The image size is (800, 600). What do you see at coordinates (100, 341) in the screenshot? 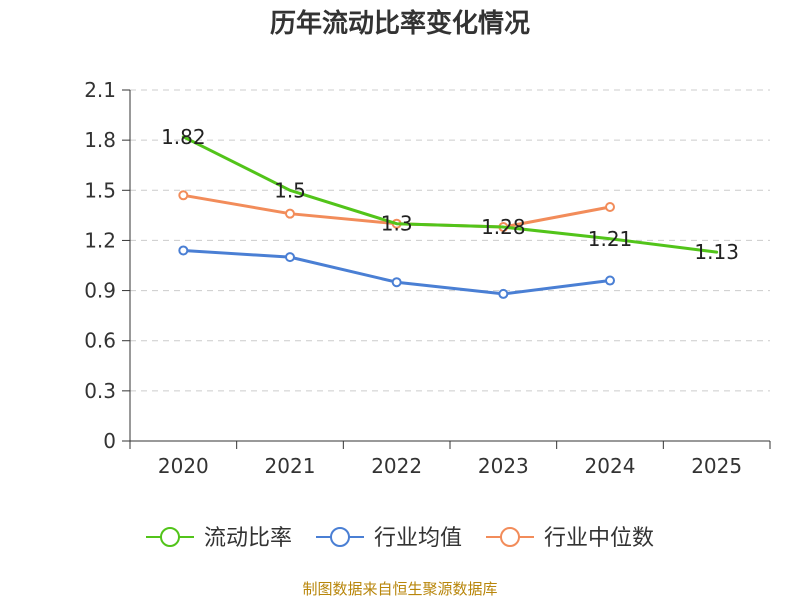
I see `y-tick-label-2: 0.6` at bounding box center [100, 341].